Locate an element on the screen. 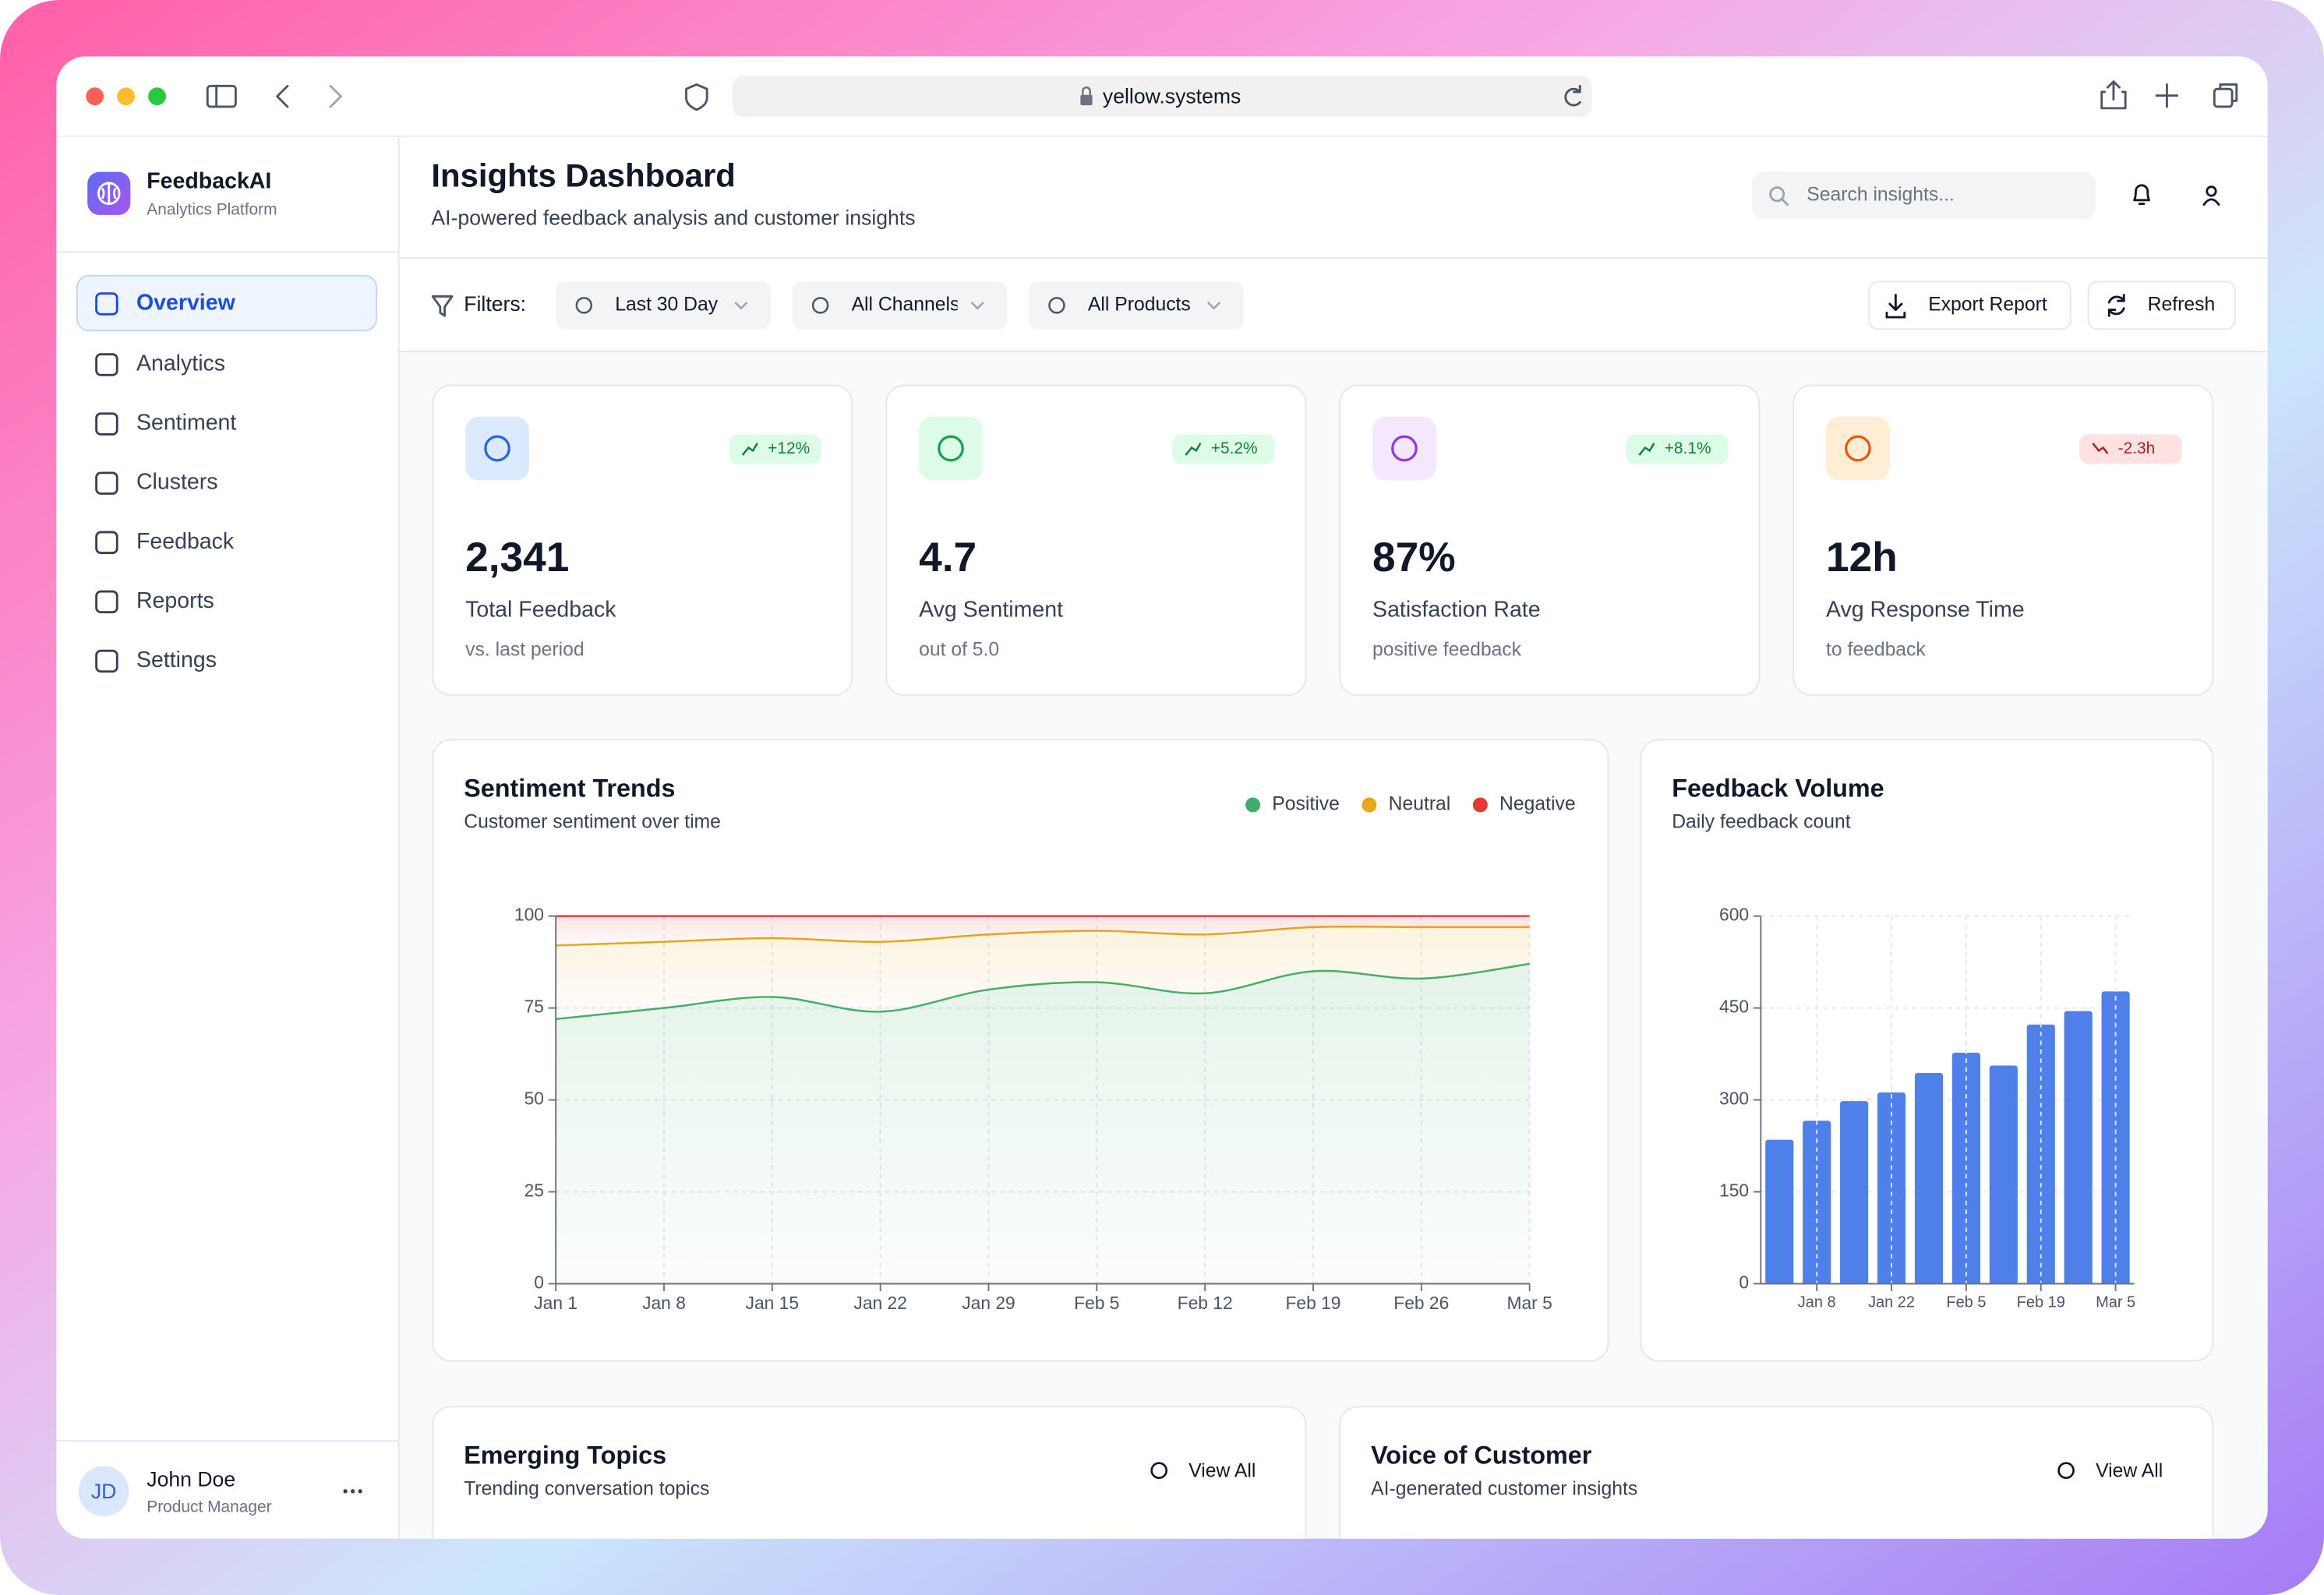  kpi-label: Total Feedback is located at coordinates (540, 610).